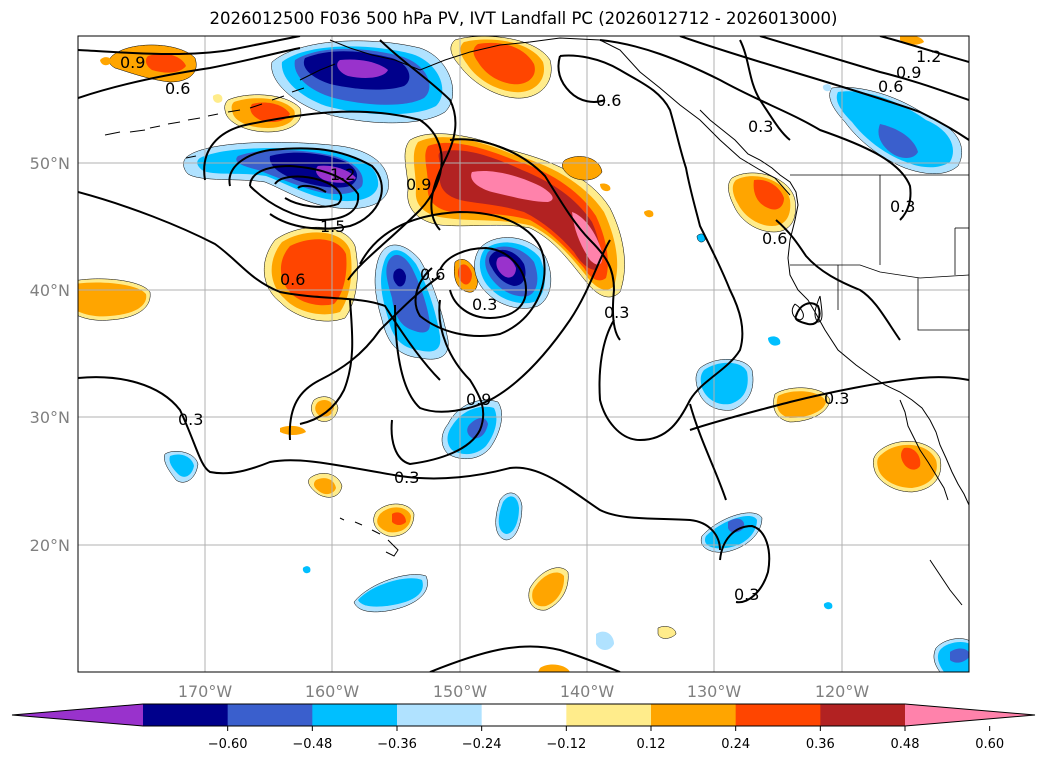 This screenshot has width=1047, height=765. I want to click on lon-label: 150°W, so click(460, 691).